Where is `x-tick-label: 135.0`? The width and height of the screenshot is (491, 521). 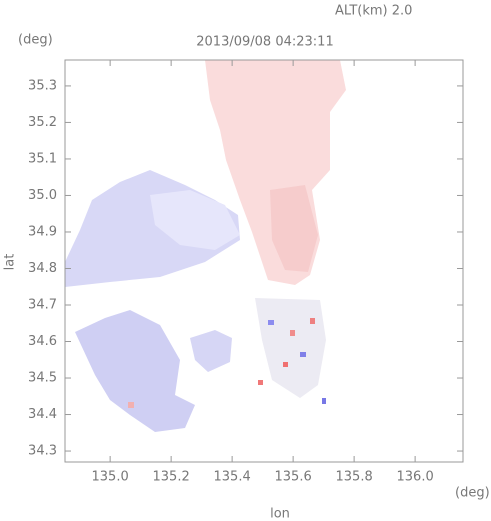
x-tick-label: 135.0 is located at coordinates (110, 477).